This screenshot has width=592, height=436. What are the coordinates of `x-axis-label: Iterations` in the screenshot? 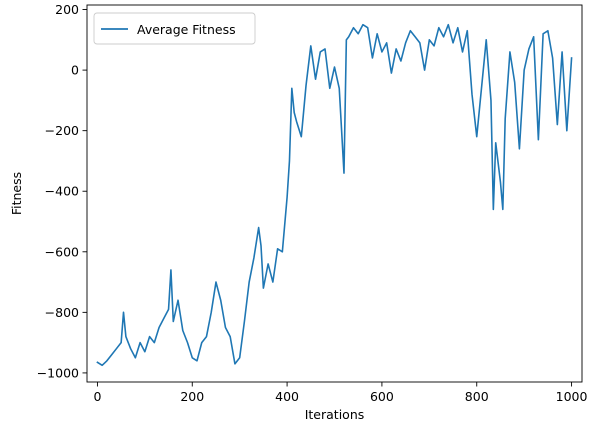 It's located at (335, 414).